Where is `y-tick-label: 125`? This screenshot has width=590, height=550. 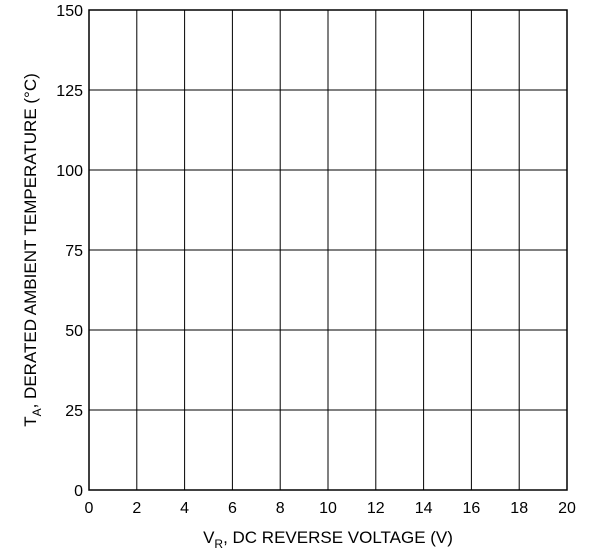
y-tick-label: 125 is located at coordinates (69, 91).